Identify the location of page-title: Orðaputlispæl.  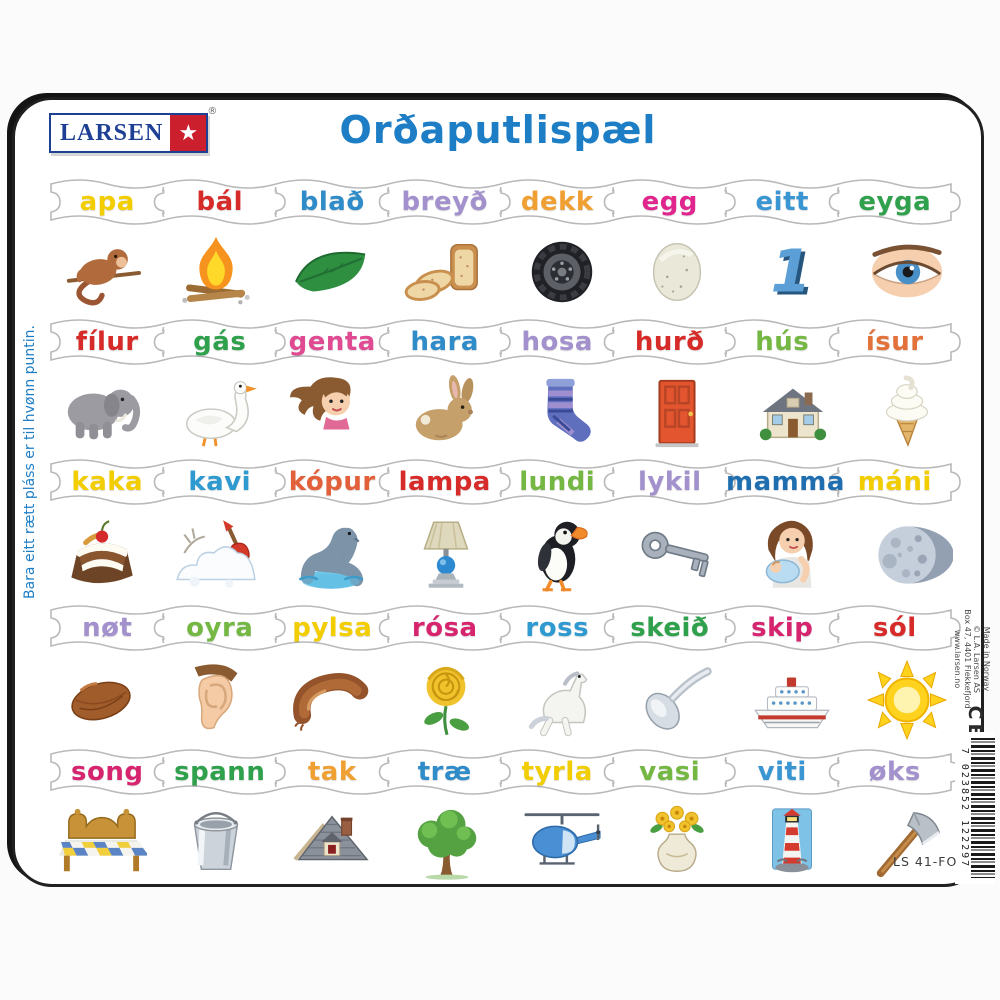
(498, 130).